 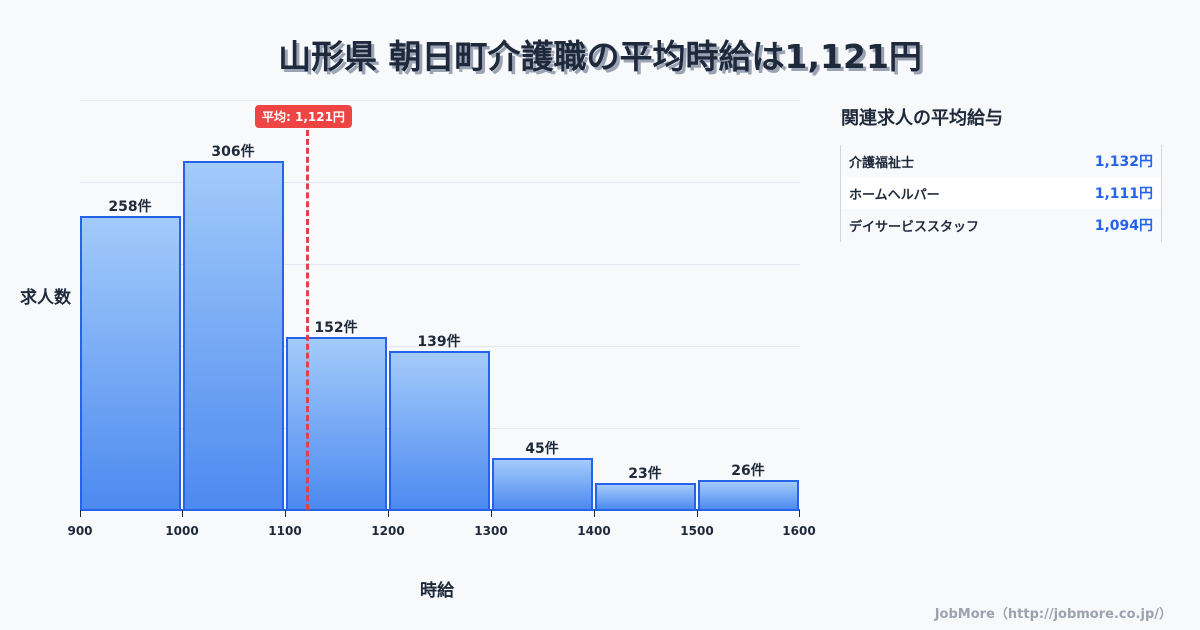 What do you see at coordinates (303, 116) in the screenshot?
I see `average-badge: 平均: 1,121円` at bounding box center [303, 116].